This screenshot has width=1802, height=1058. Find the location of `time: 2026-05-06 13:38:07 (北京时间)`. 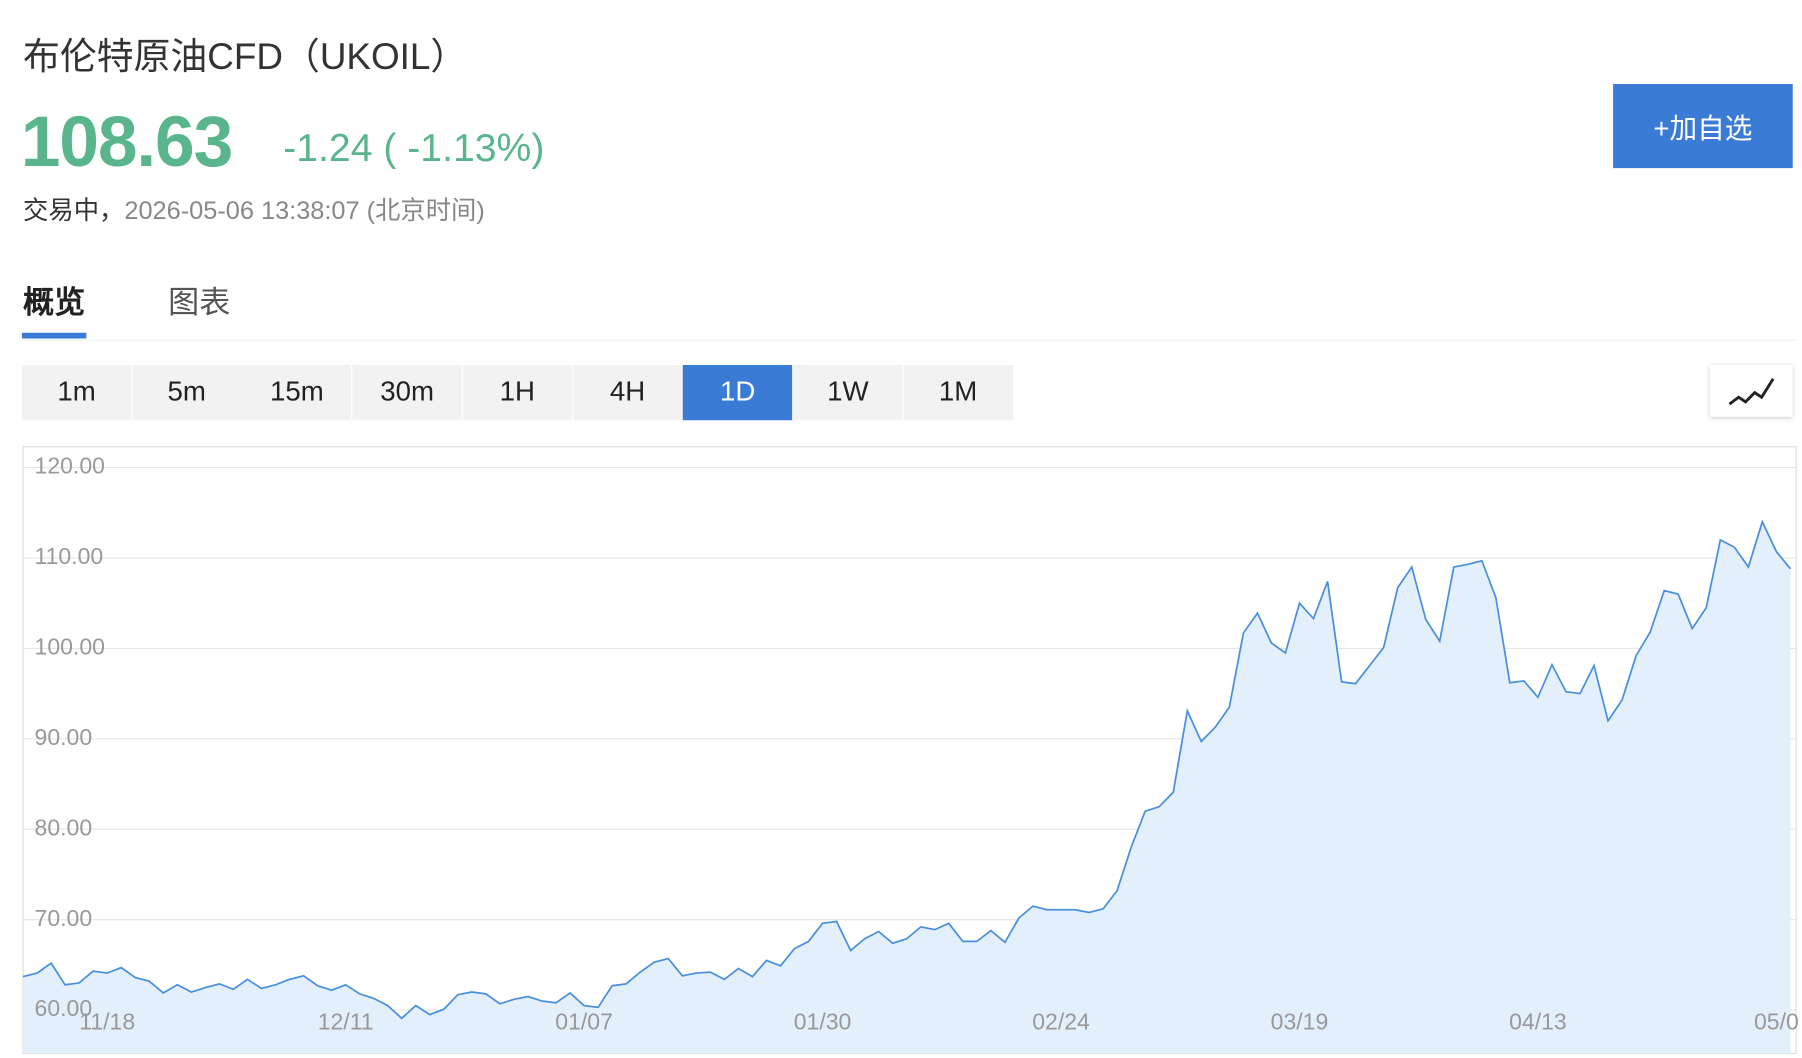

time: 2026-05-06 13:38:07 (北京时间) is located at coordinates (304, 210).